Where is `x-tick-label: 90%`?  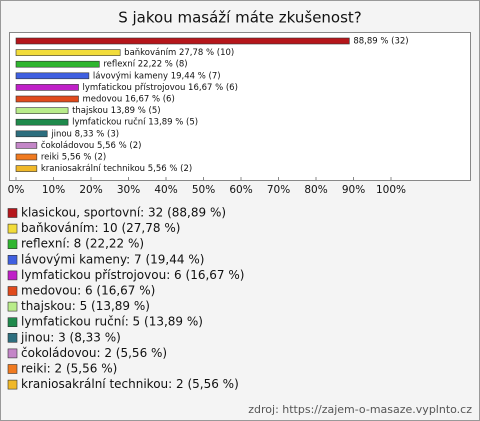
x-tick-label: 90% is located at coordinates (353, 190).